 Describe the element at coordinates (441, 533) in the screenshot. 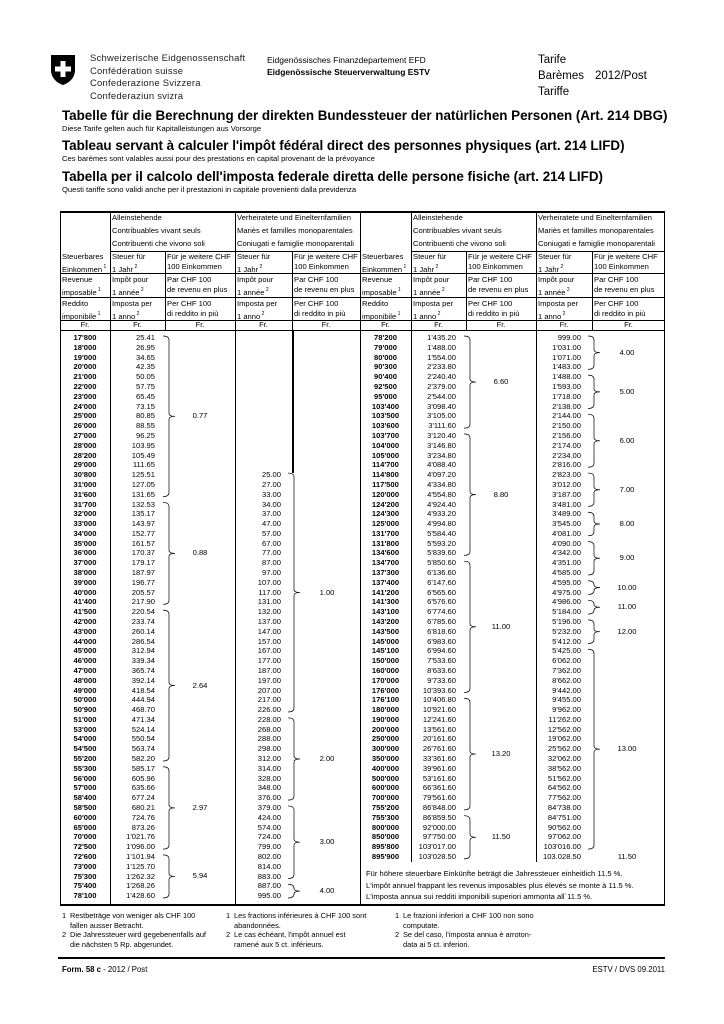

I see `right-single-tax: 5'584.40` at that location.